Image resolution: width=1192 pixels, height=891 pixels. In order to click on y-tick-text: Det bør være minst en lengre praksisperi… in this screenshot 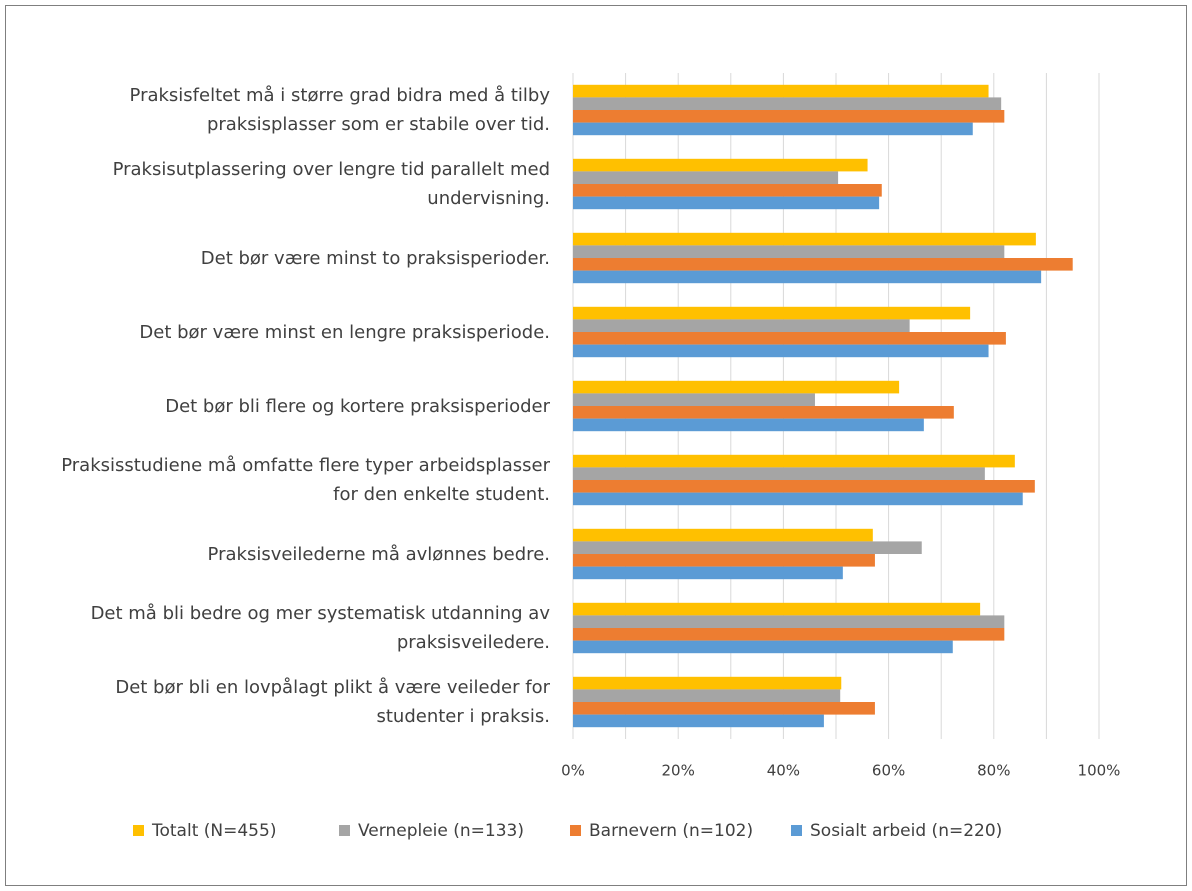, I will do `click(344, 332)`.